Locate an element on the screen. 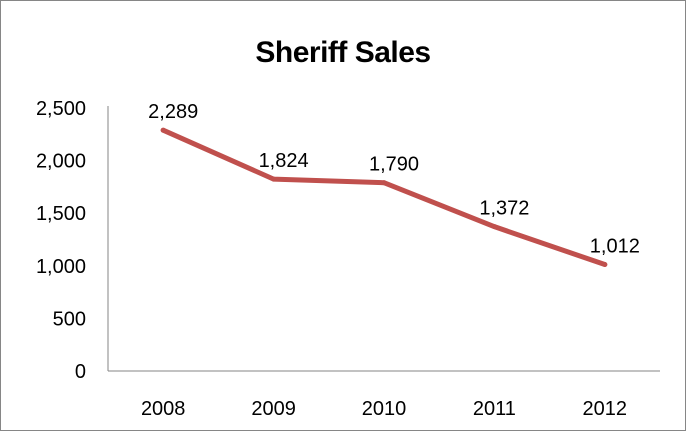 Image resolution: width=686 pixels, height=431 pixels. y-tick-label: 0 is located at coordinates (80, 372).